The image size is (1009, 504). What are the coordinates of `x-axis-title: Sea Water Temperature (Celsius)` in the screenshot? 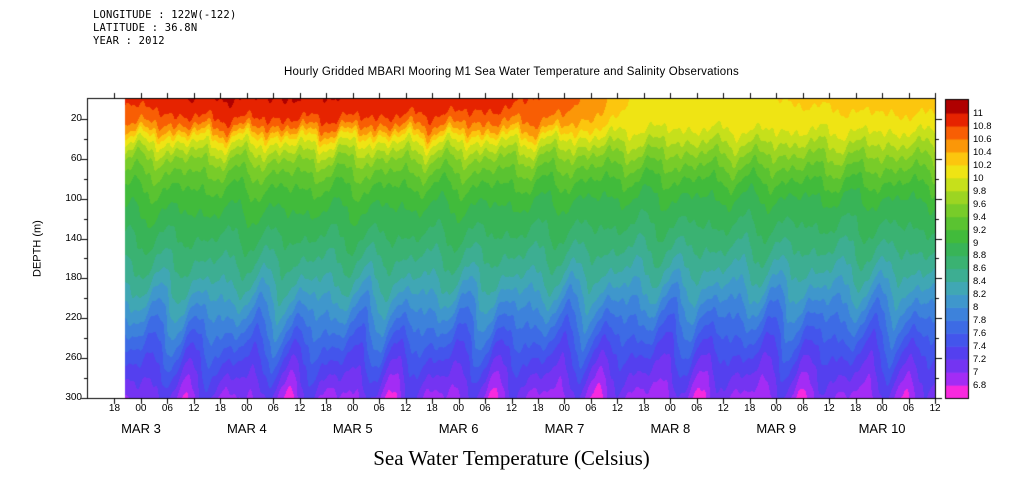 It's located at (511, 458).